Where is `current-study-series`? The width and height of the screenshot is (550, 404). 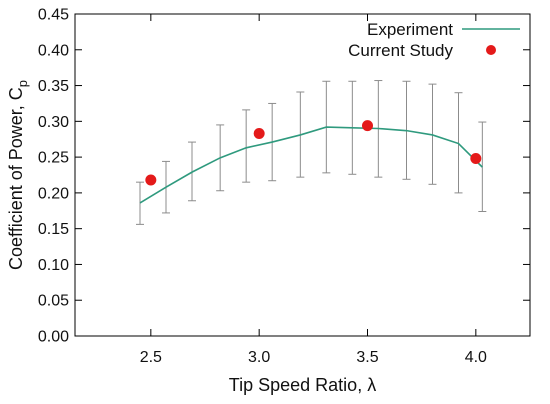 current-study-series is located at coordinates (313, 153).